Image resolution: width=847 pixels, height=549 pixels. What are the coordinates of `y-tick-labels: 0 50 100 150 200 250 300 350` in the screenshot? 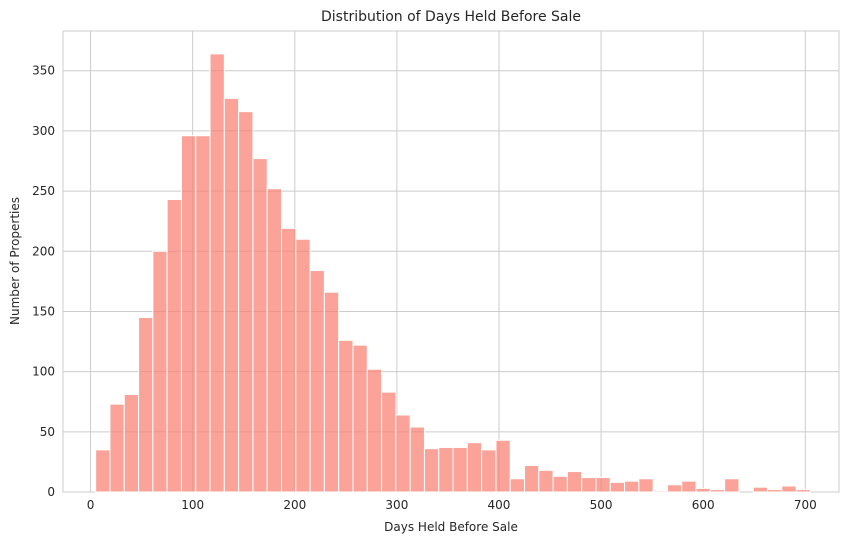 It's located at (43, 281).